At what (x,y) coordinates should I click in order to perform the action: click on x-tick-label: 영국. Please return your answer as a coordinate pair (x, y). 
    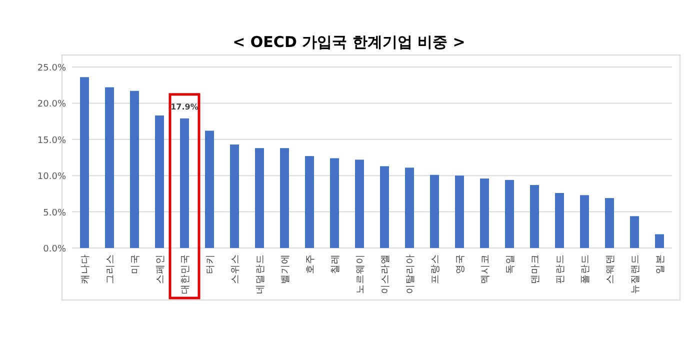
    Looking at the image, I should click on (460, 264).